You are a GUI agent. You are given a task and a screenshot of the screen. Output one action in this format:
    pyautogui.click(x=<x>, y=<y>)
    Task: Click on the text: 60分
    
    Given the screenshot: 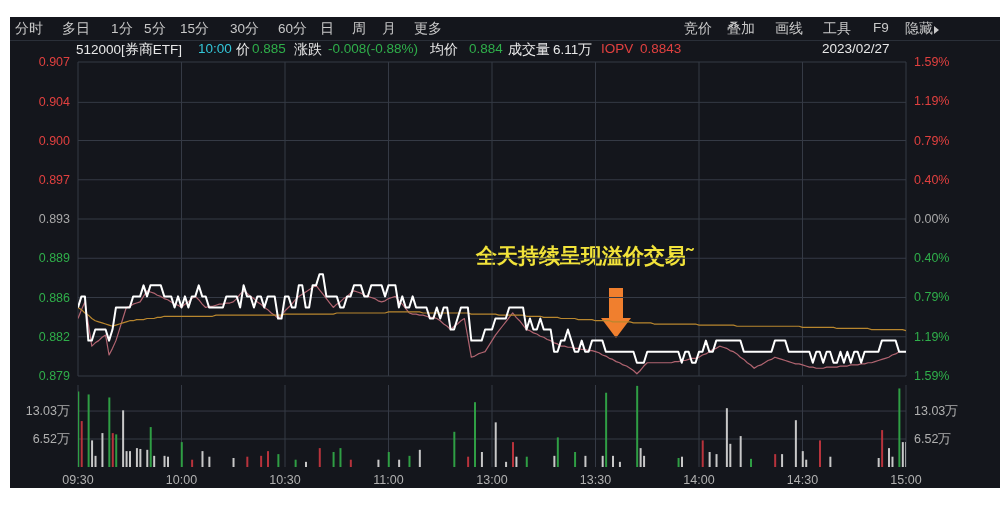 What is the action you would take?
    pyautogui.click(x=293, y=28)
    